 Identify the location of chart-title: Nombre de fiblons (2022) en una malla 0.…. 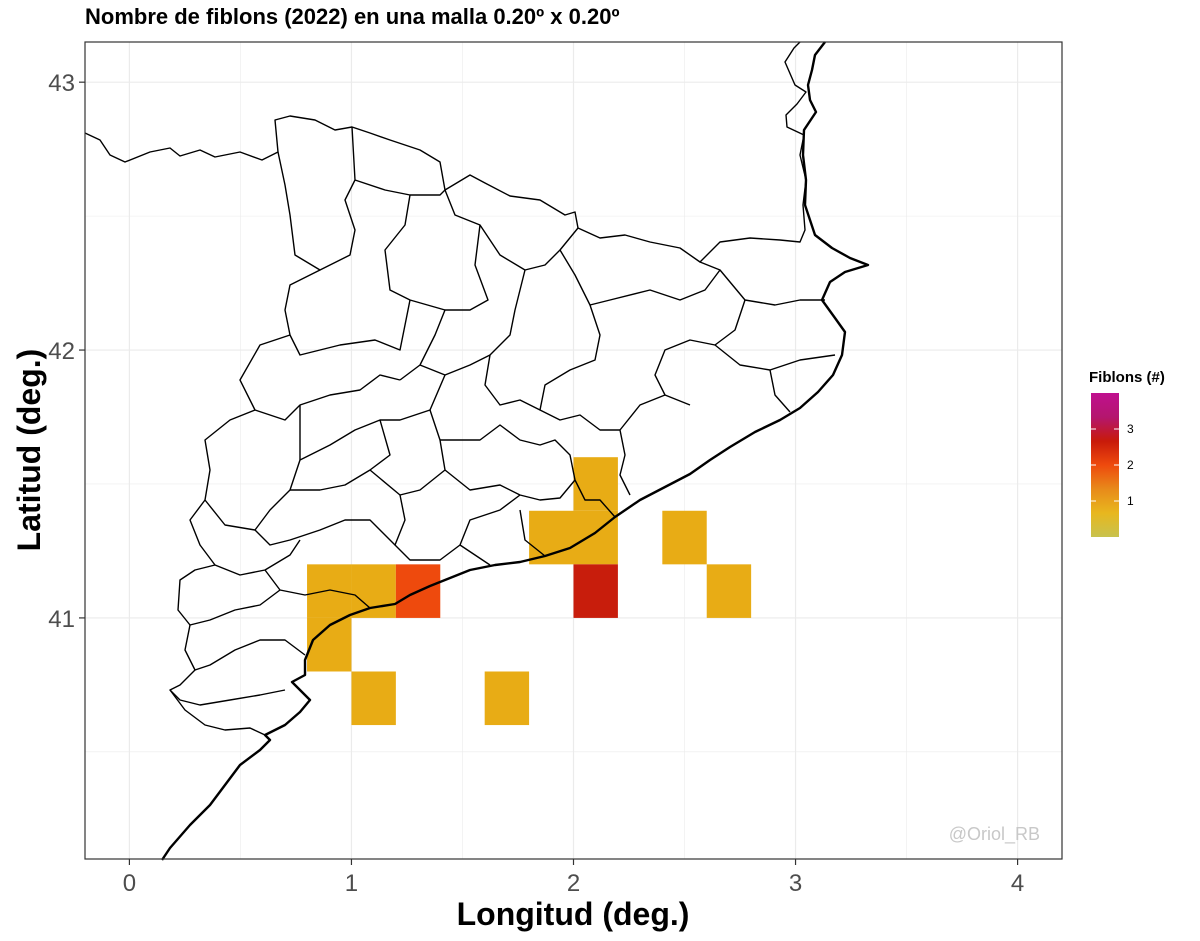
(352, 16).